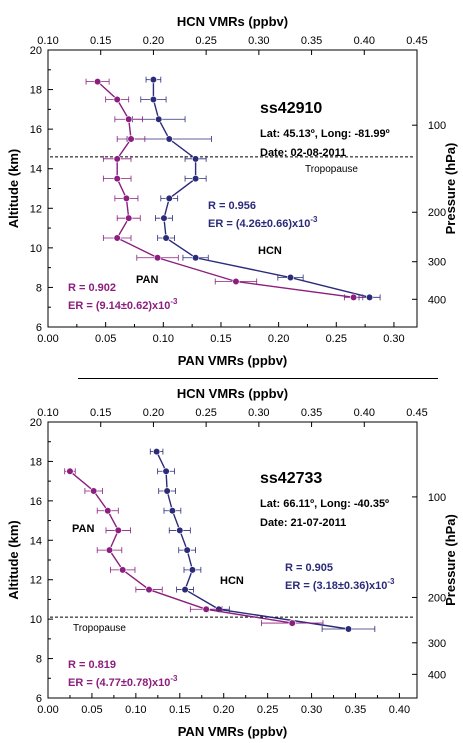 Image resolution: width=463 pixels, height=743 pixels. What do you see at coordinates (39, 288) in the screenshot?
I see `panel1-y-tick-label: 8` at bounding box center [39, 288].